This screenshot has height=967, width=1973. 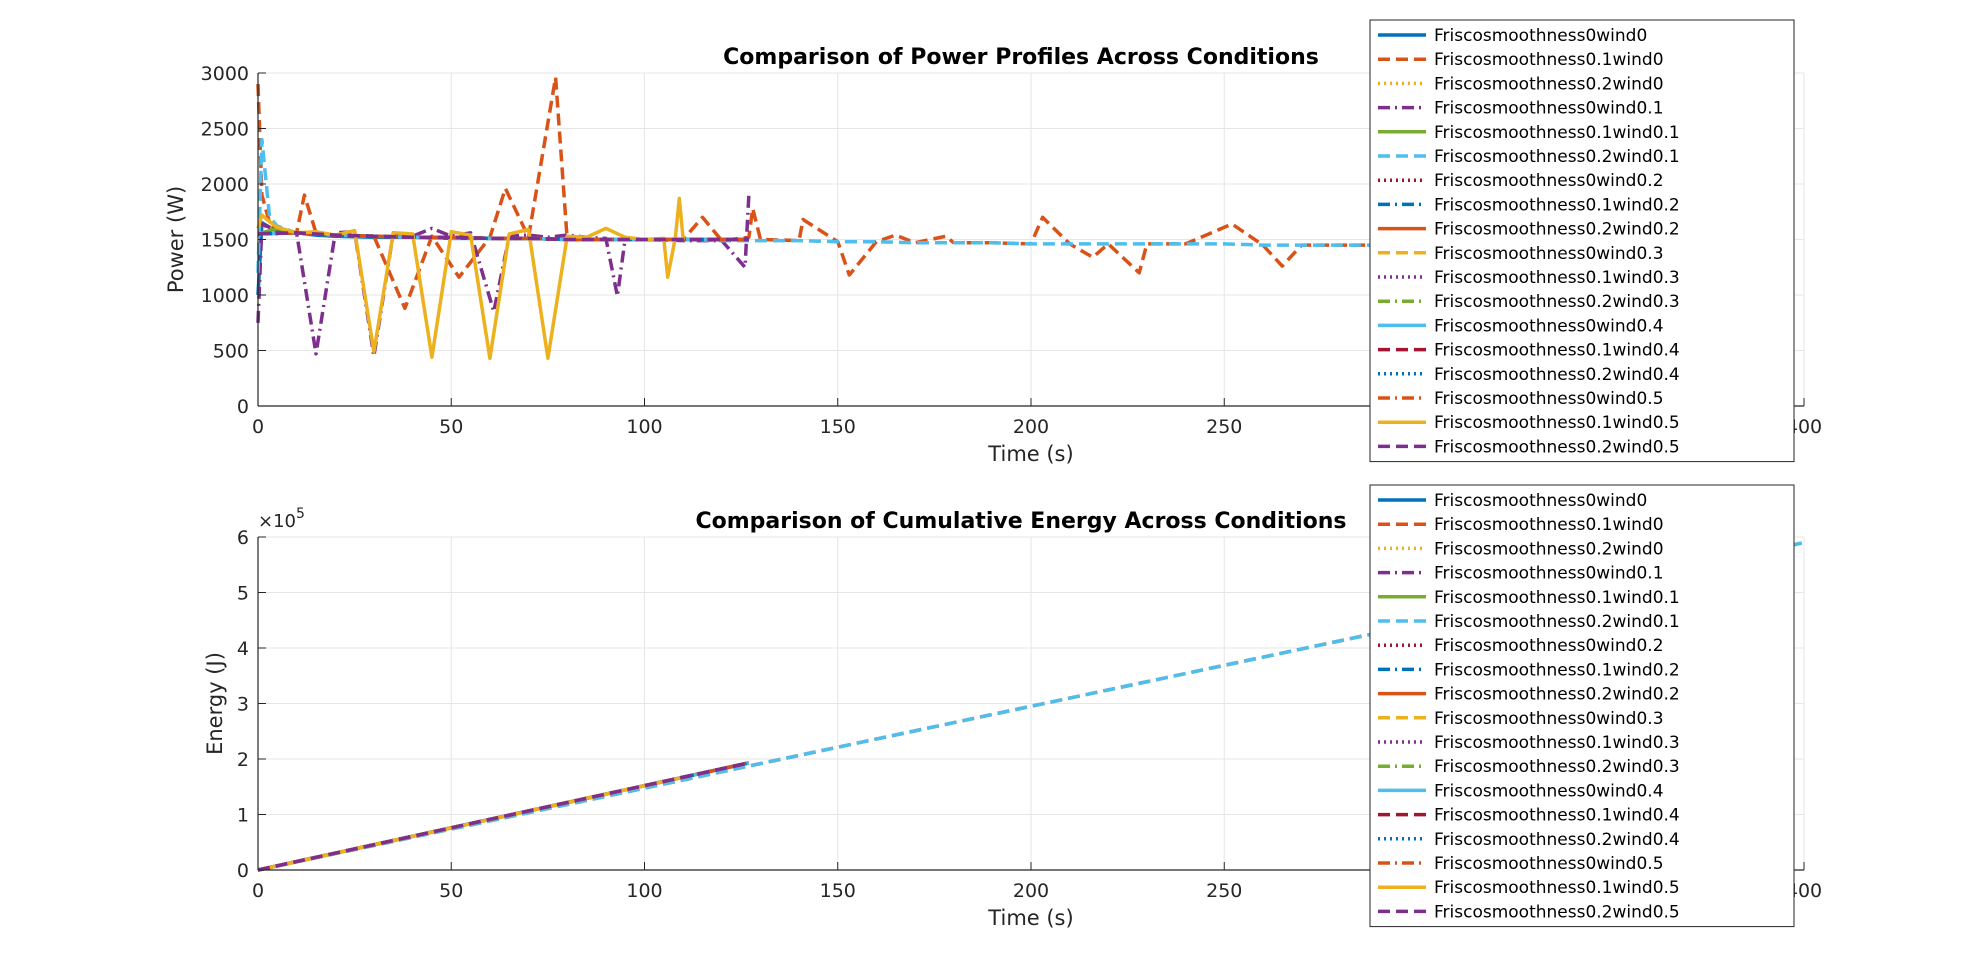 I want to click on power-legend-entry: Friscosmoothness0.2wind0.5, so click(x=1557, y=447).